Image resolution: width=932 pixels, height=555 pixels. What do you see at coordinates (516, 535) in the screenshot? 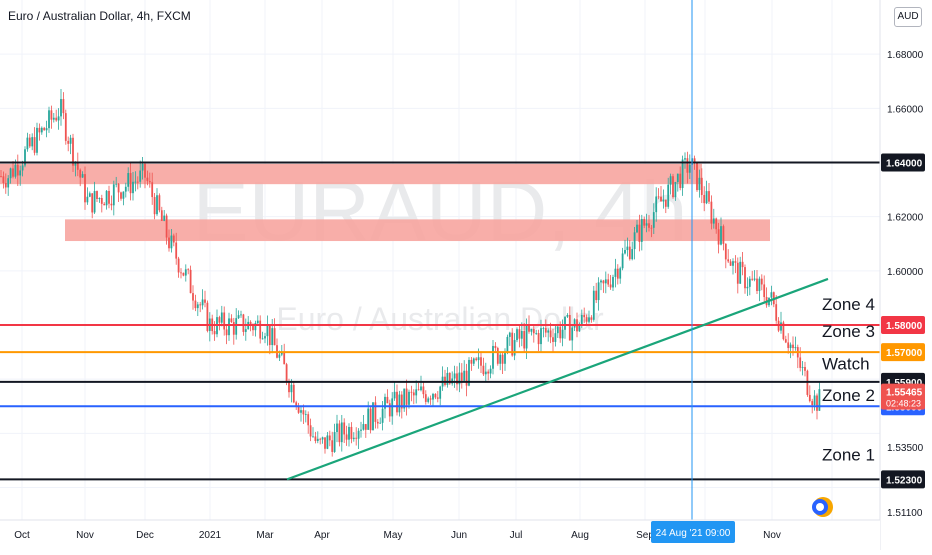
I see `time-tick-label: Jul` at bounding box center [516, 535].